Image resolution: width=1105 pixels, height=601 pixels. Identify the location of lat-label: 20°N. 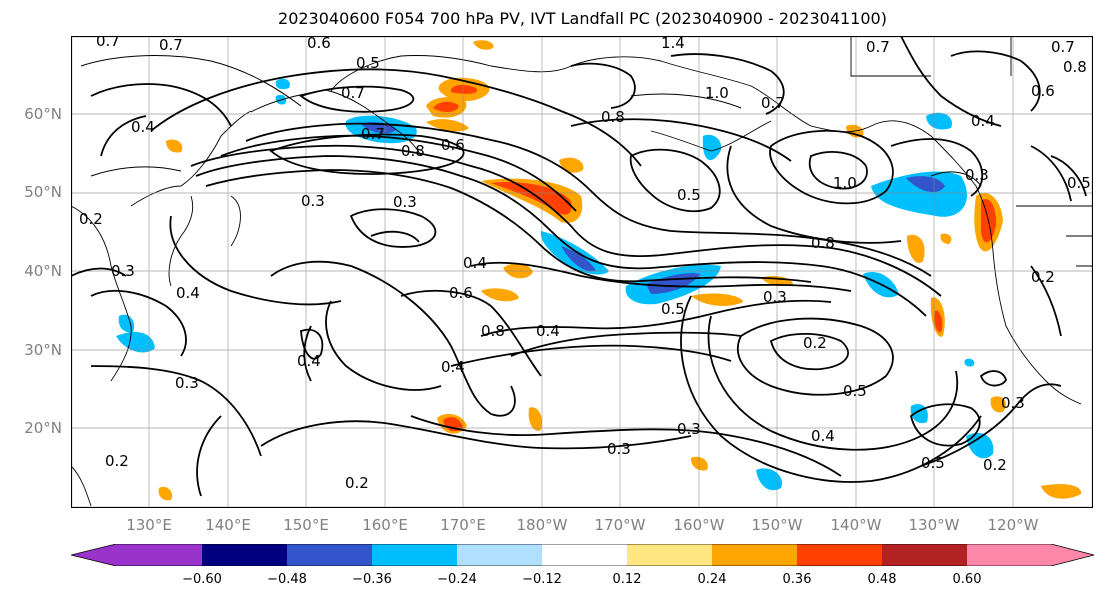
(43, 428).